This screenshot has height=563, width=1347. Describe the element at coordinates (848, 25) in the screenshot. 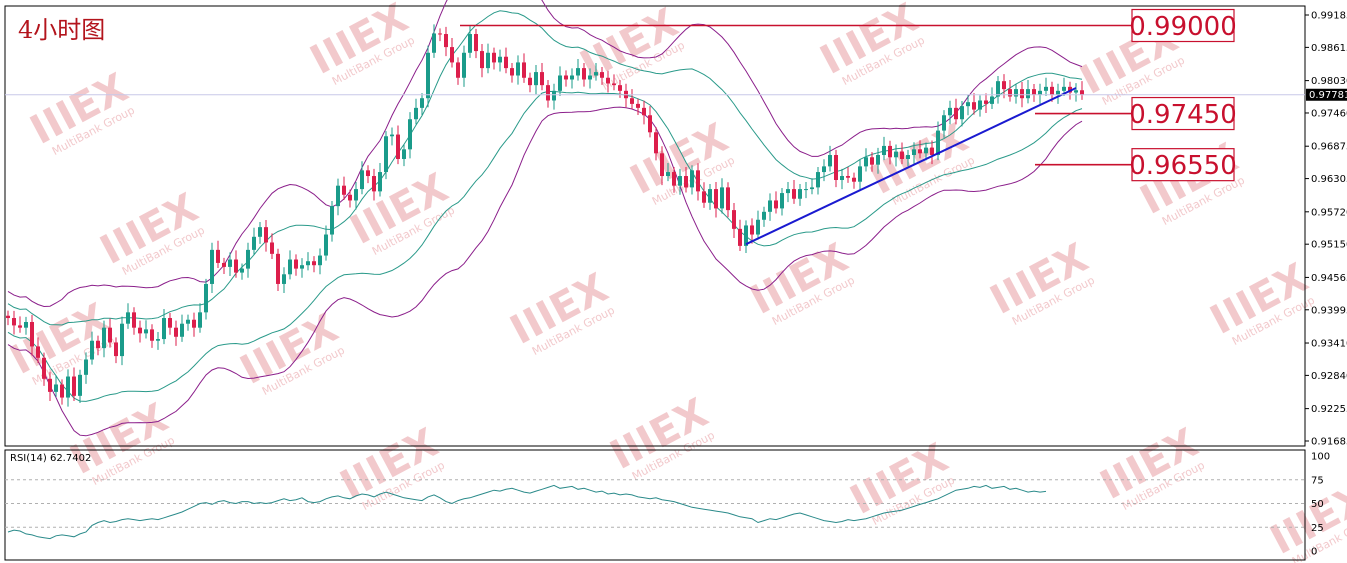

I see `level-marker: 0.99000` at that location.